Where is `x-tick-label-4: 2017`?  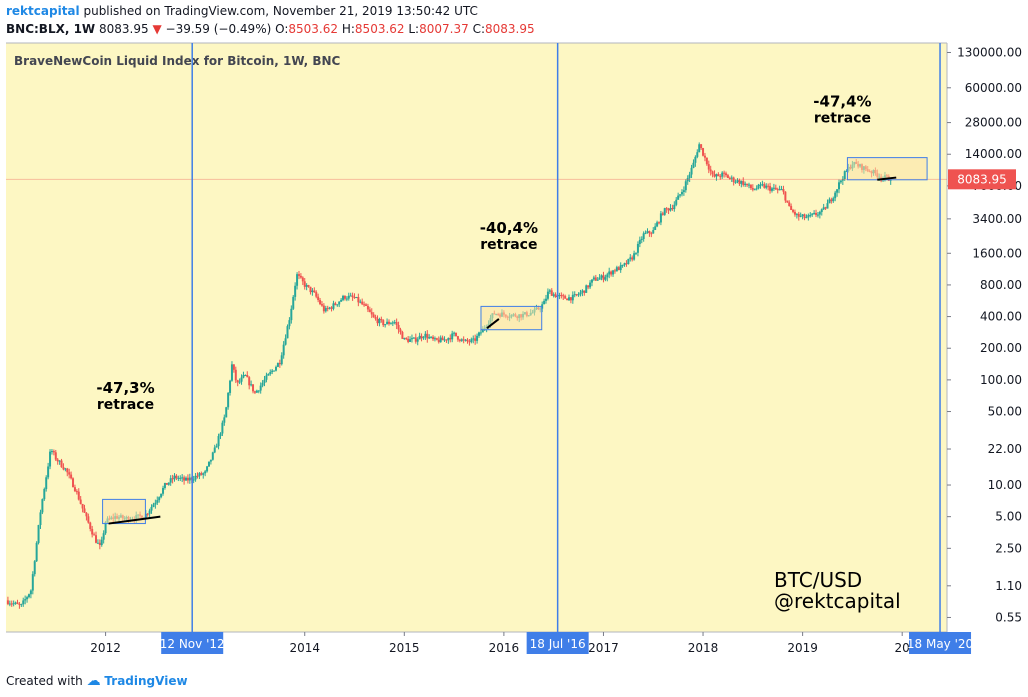 x-tick-label-4: 2017 is located at coordinates (603, 648).